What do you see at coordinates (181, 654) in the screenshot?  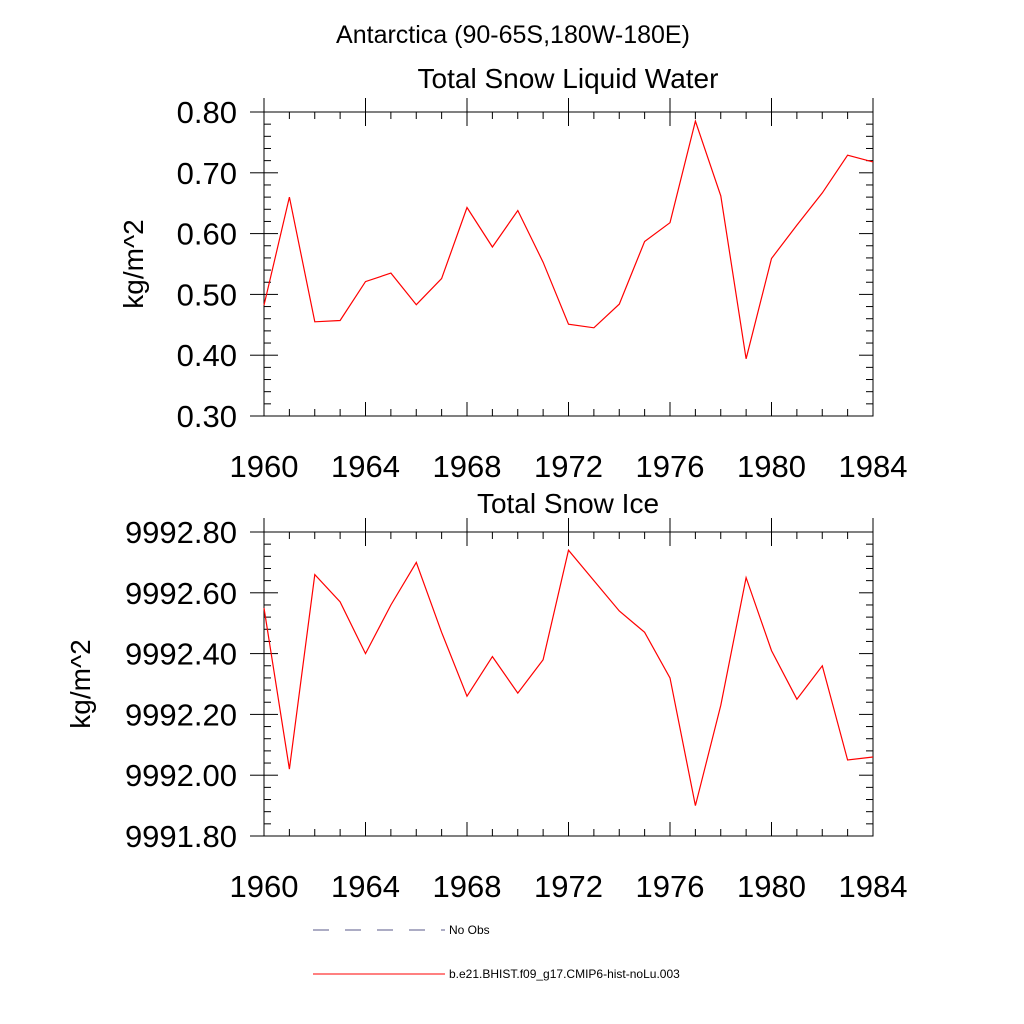 I see `y-tick-label: 9992.40` at bounding box center [181, 654].